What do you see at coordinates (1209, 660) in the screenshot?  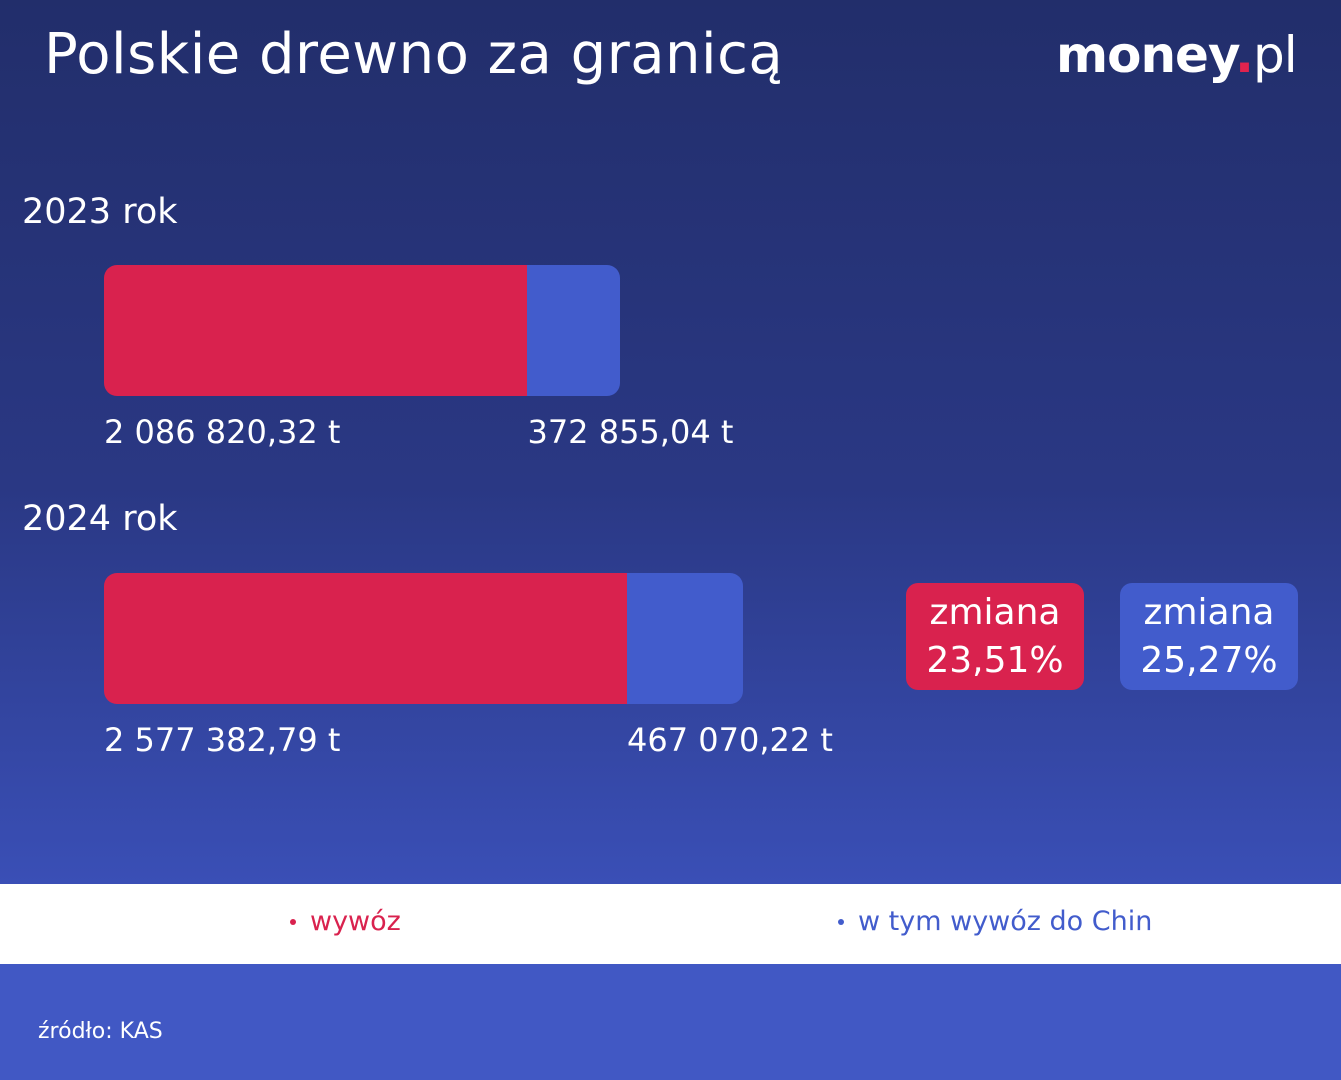 I see `change-badge-chiny-value: 25,27%` at bounding box center [1209, 660].